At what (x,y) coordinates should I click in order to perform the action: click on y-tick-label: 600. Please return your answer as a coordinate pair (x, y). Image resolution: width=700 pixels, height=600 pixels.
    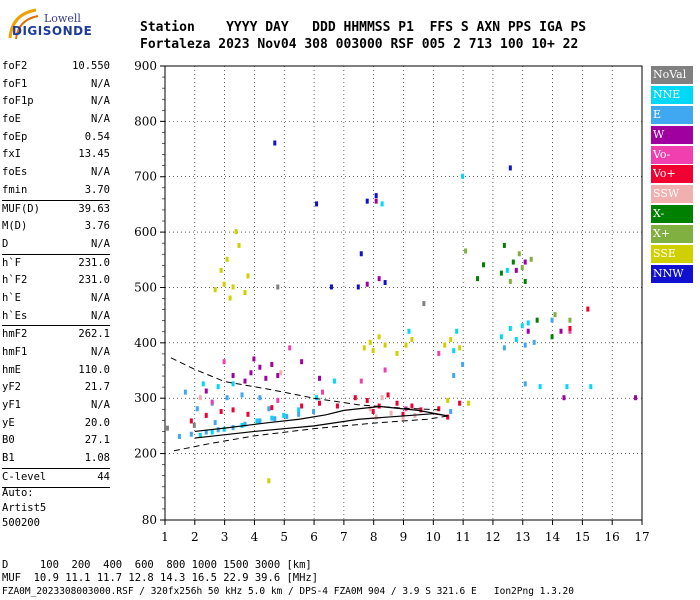
    Looking at the image, I should click on (145, 232).